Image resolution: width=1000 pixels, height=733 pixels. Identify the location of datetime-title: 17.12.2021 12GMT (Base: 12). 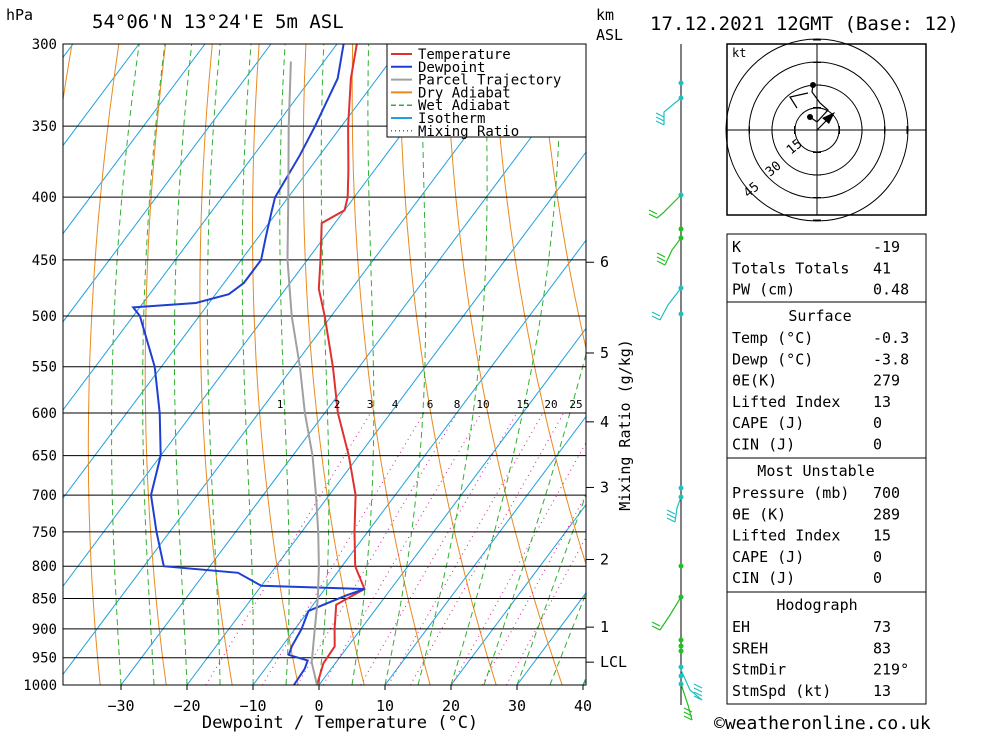
(804, 24).